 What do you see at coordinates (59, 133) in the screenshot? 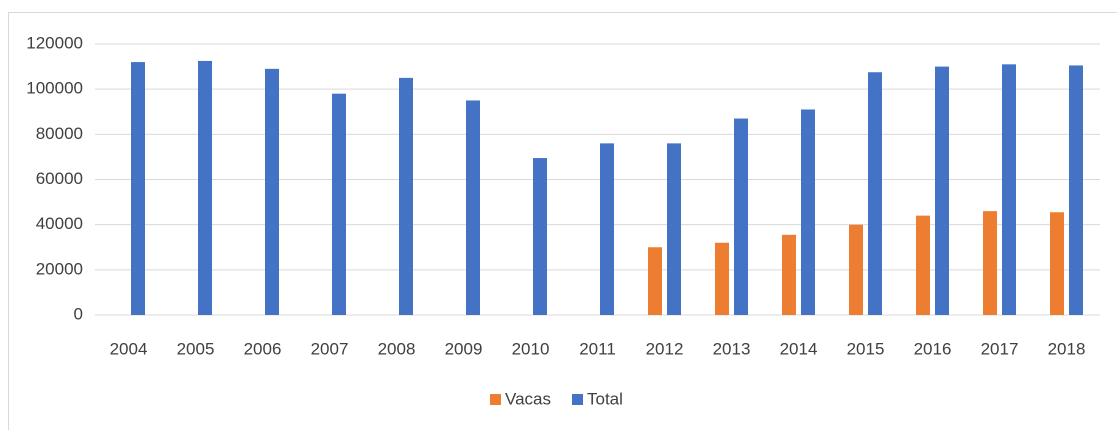
I see `y-tick-label: 80000` at bounding box center [59, 133].